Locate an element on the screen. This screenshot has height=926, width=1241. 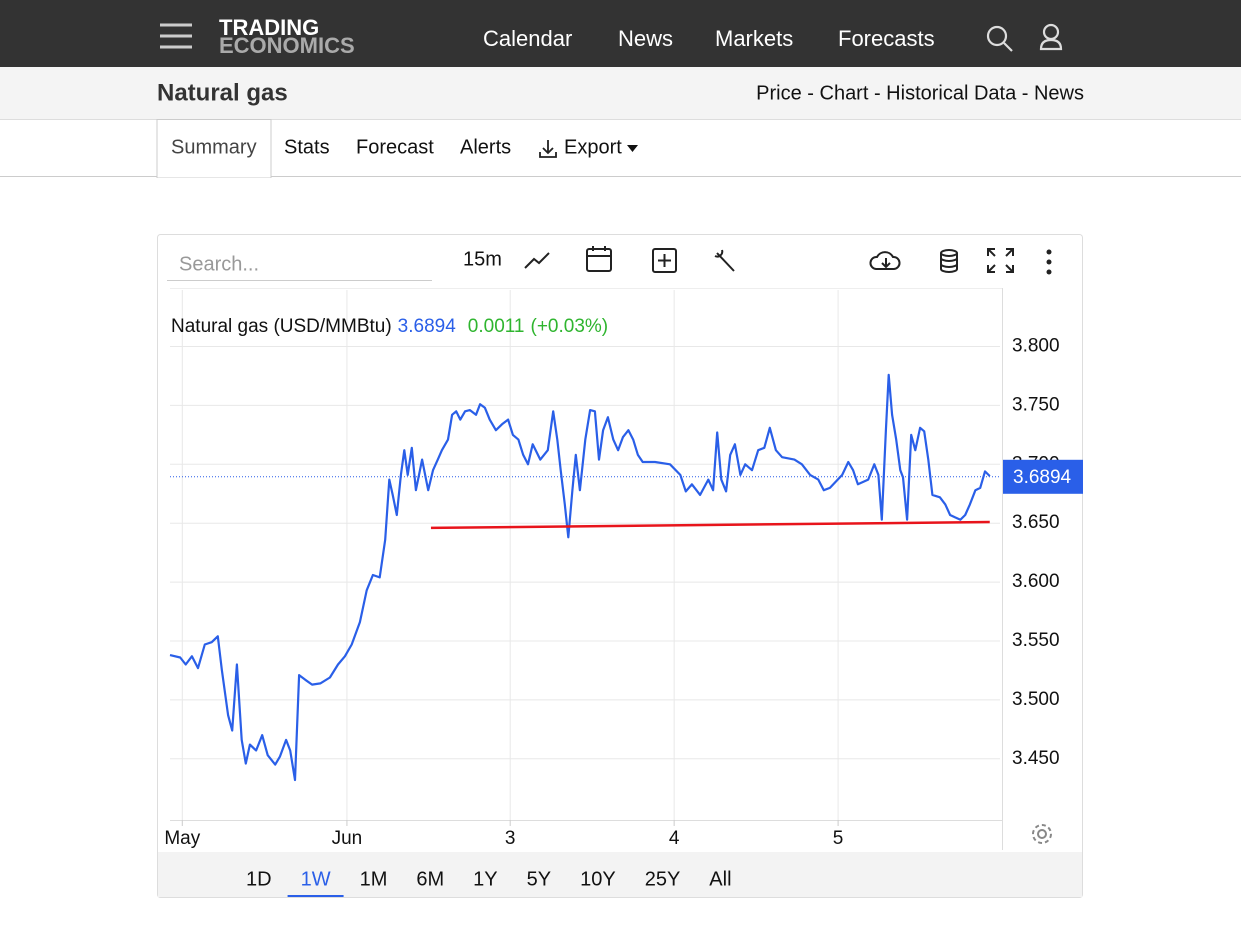
nav-link: Markets is located at coordinates (754, 38).